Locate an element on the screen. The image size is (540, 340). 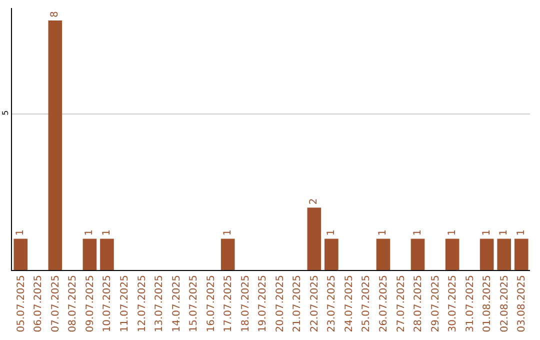
x-tick-label: 27.07.2025 is located at coordinates (401, 303).